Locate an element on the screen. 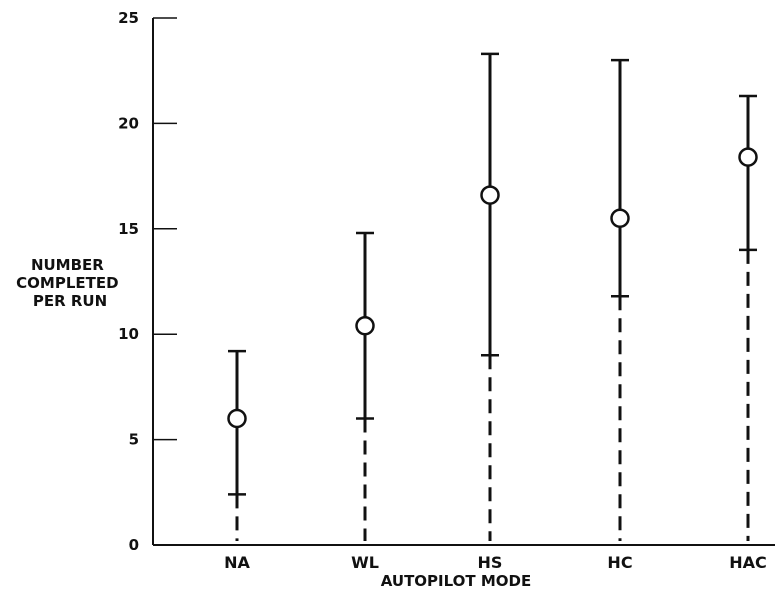 The height and width of the screenshot is (593, 775). error-bar-wl is located at coordinates (365, 387).